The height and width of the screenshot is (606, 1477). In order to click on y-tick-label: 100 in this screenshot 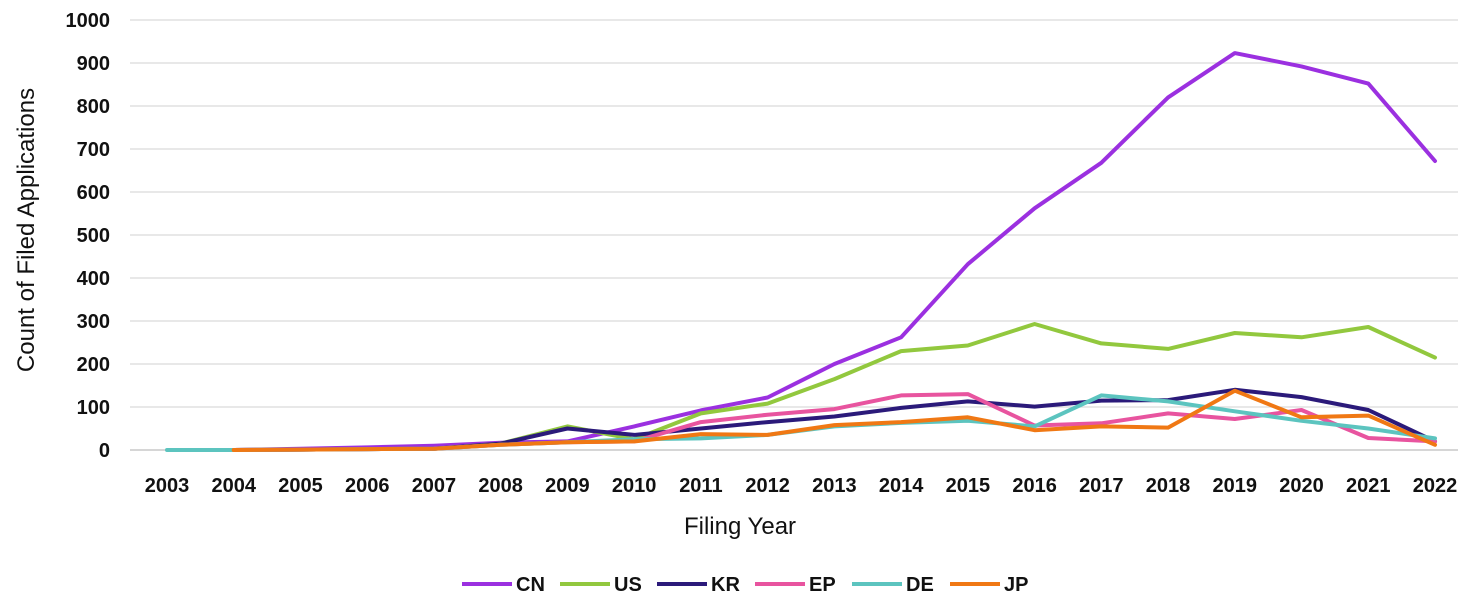, I will do `click(93, 408)`.